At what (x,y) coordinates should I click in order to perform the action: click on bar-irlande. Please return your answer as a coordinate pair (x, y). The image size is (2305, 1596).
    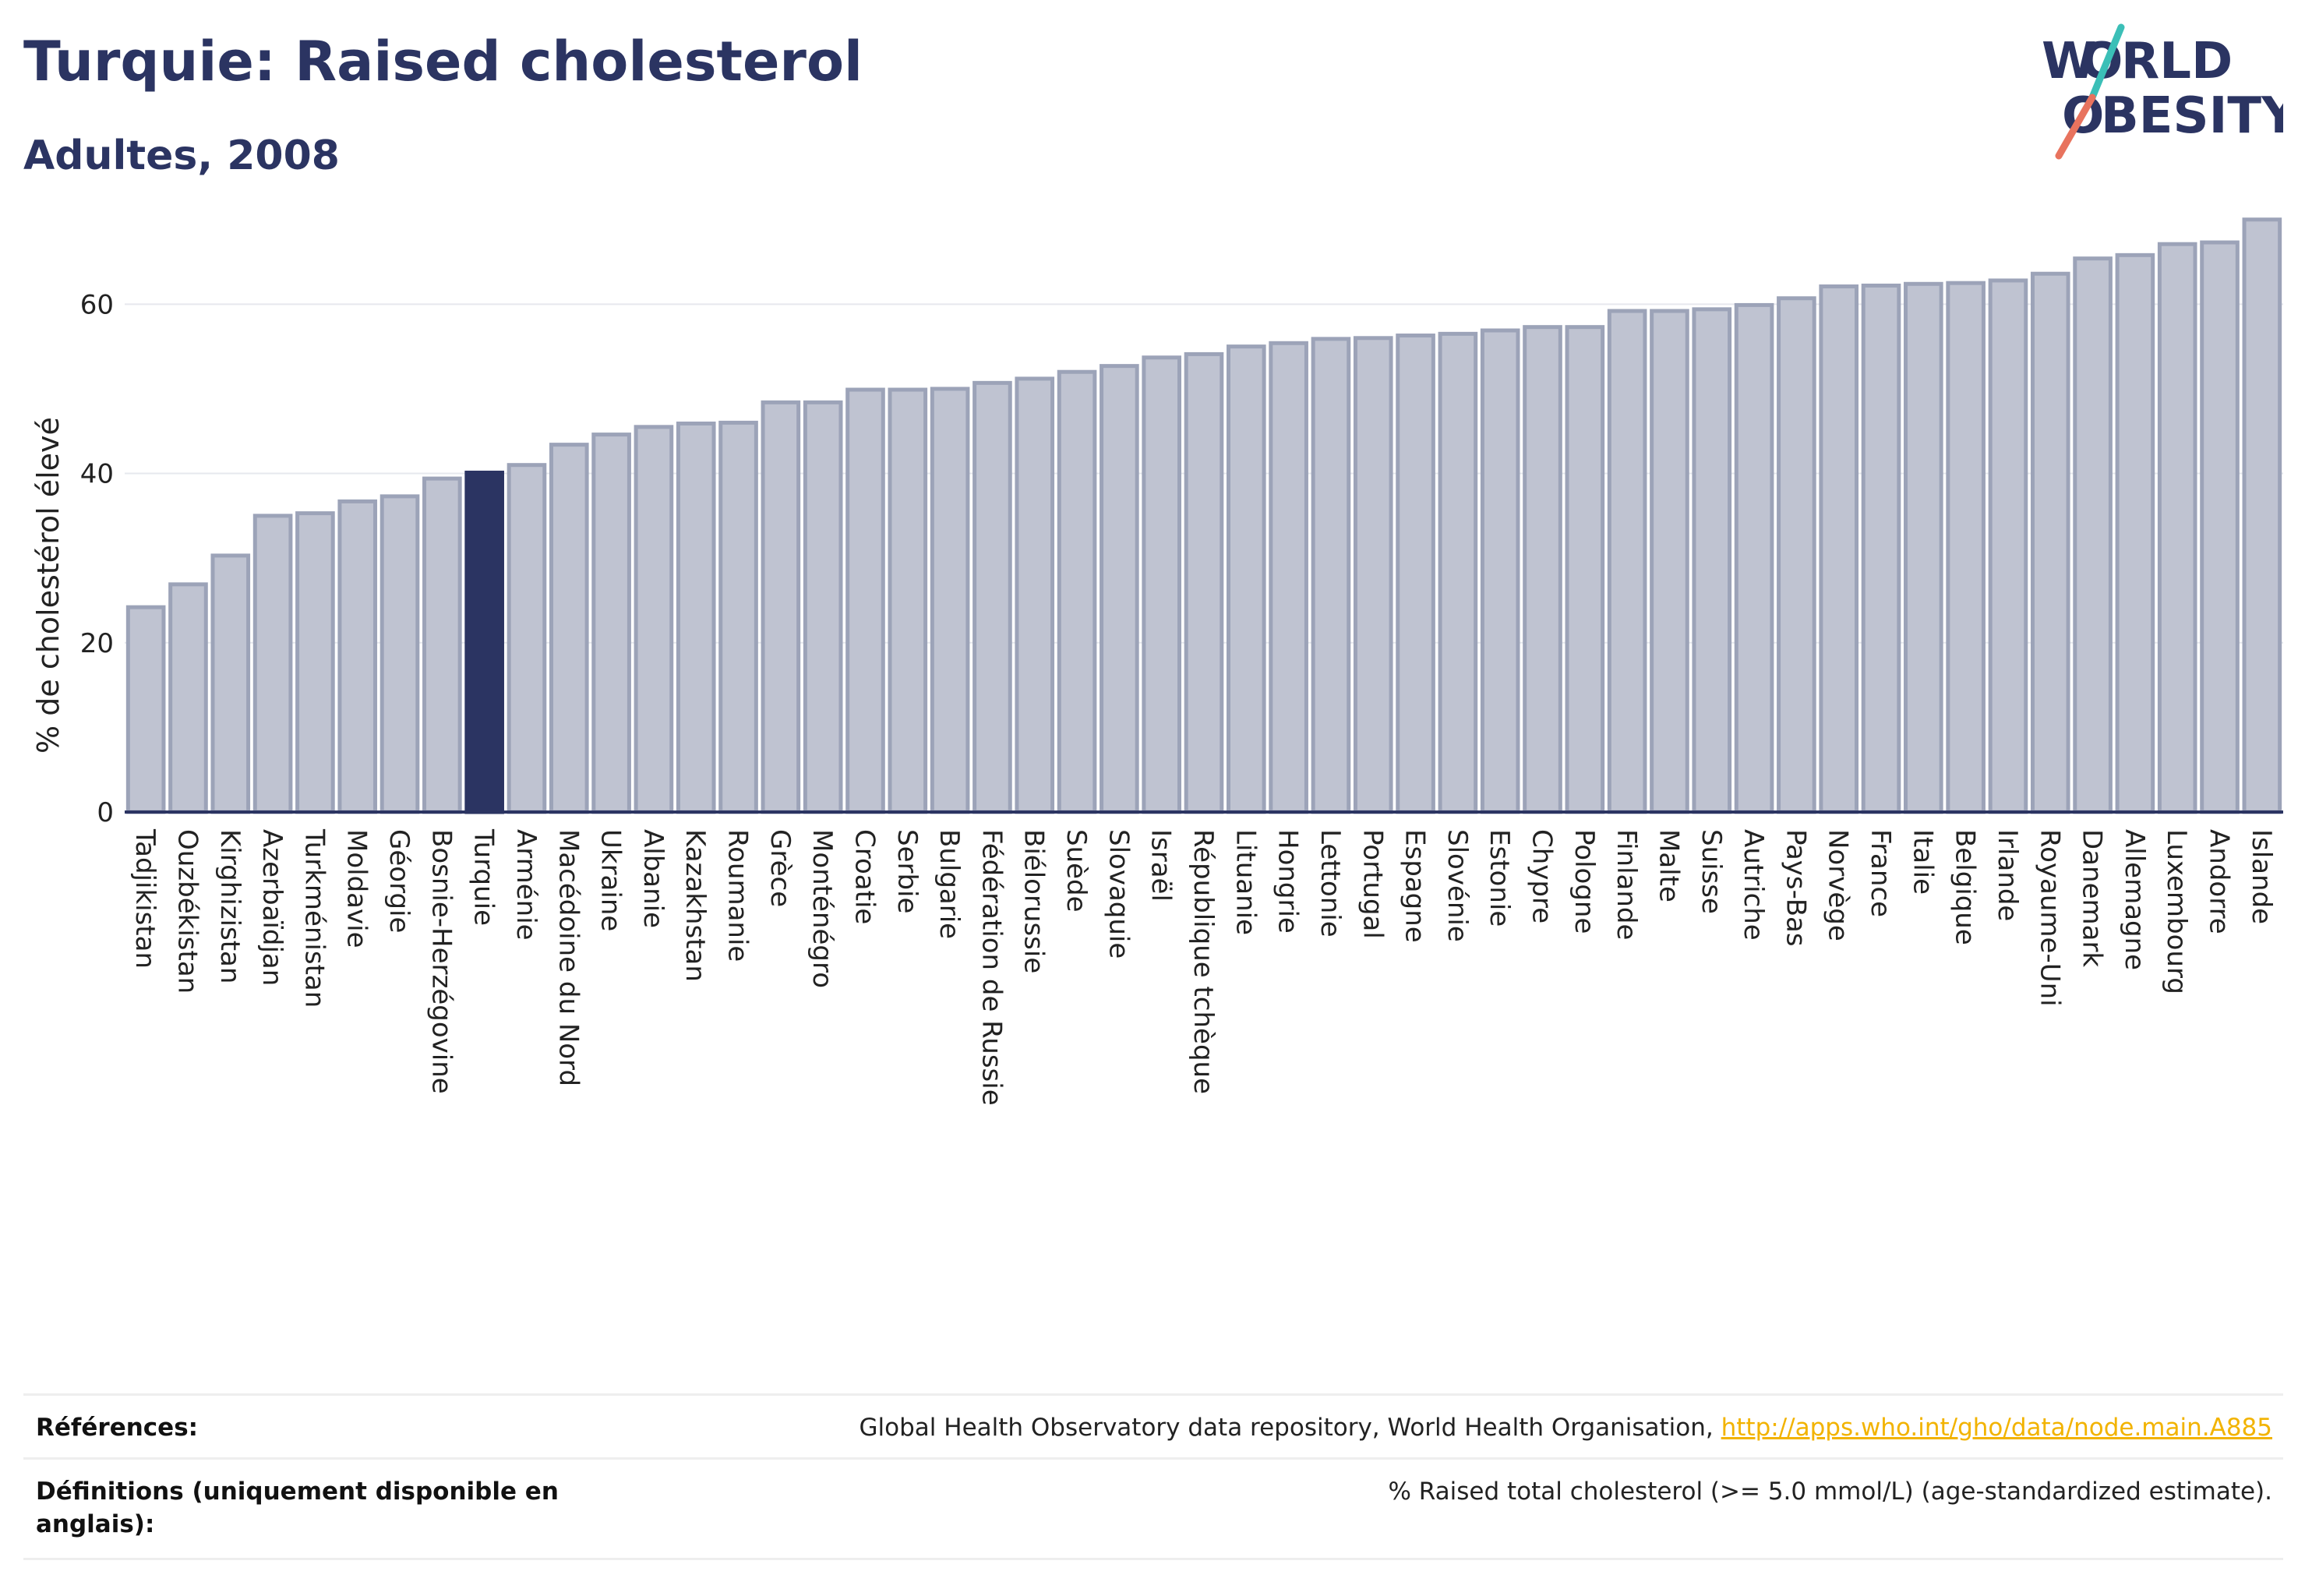
    Looking at the image, I should click on (2008, 546).